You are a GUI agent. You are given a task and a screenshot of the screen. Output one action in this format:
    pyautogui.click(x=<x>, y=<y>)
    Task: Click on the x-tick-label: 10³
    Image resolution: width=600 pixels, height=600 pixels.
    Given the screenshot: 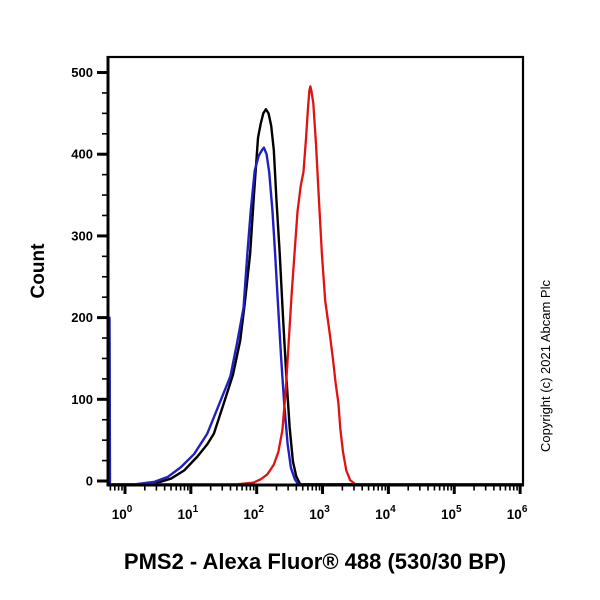 What is the action you would take?
    pyautogui.click(x=319, y=513)
    